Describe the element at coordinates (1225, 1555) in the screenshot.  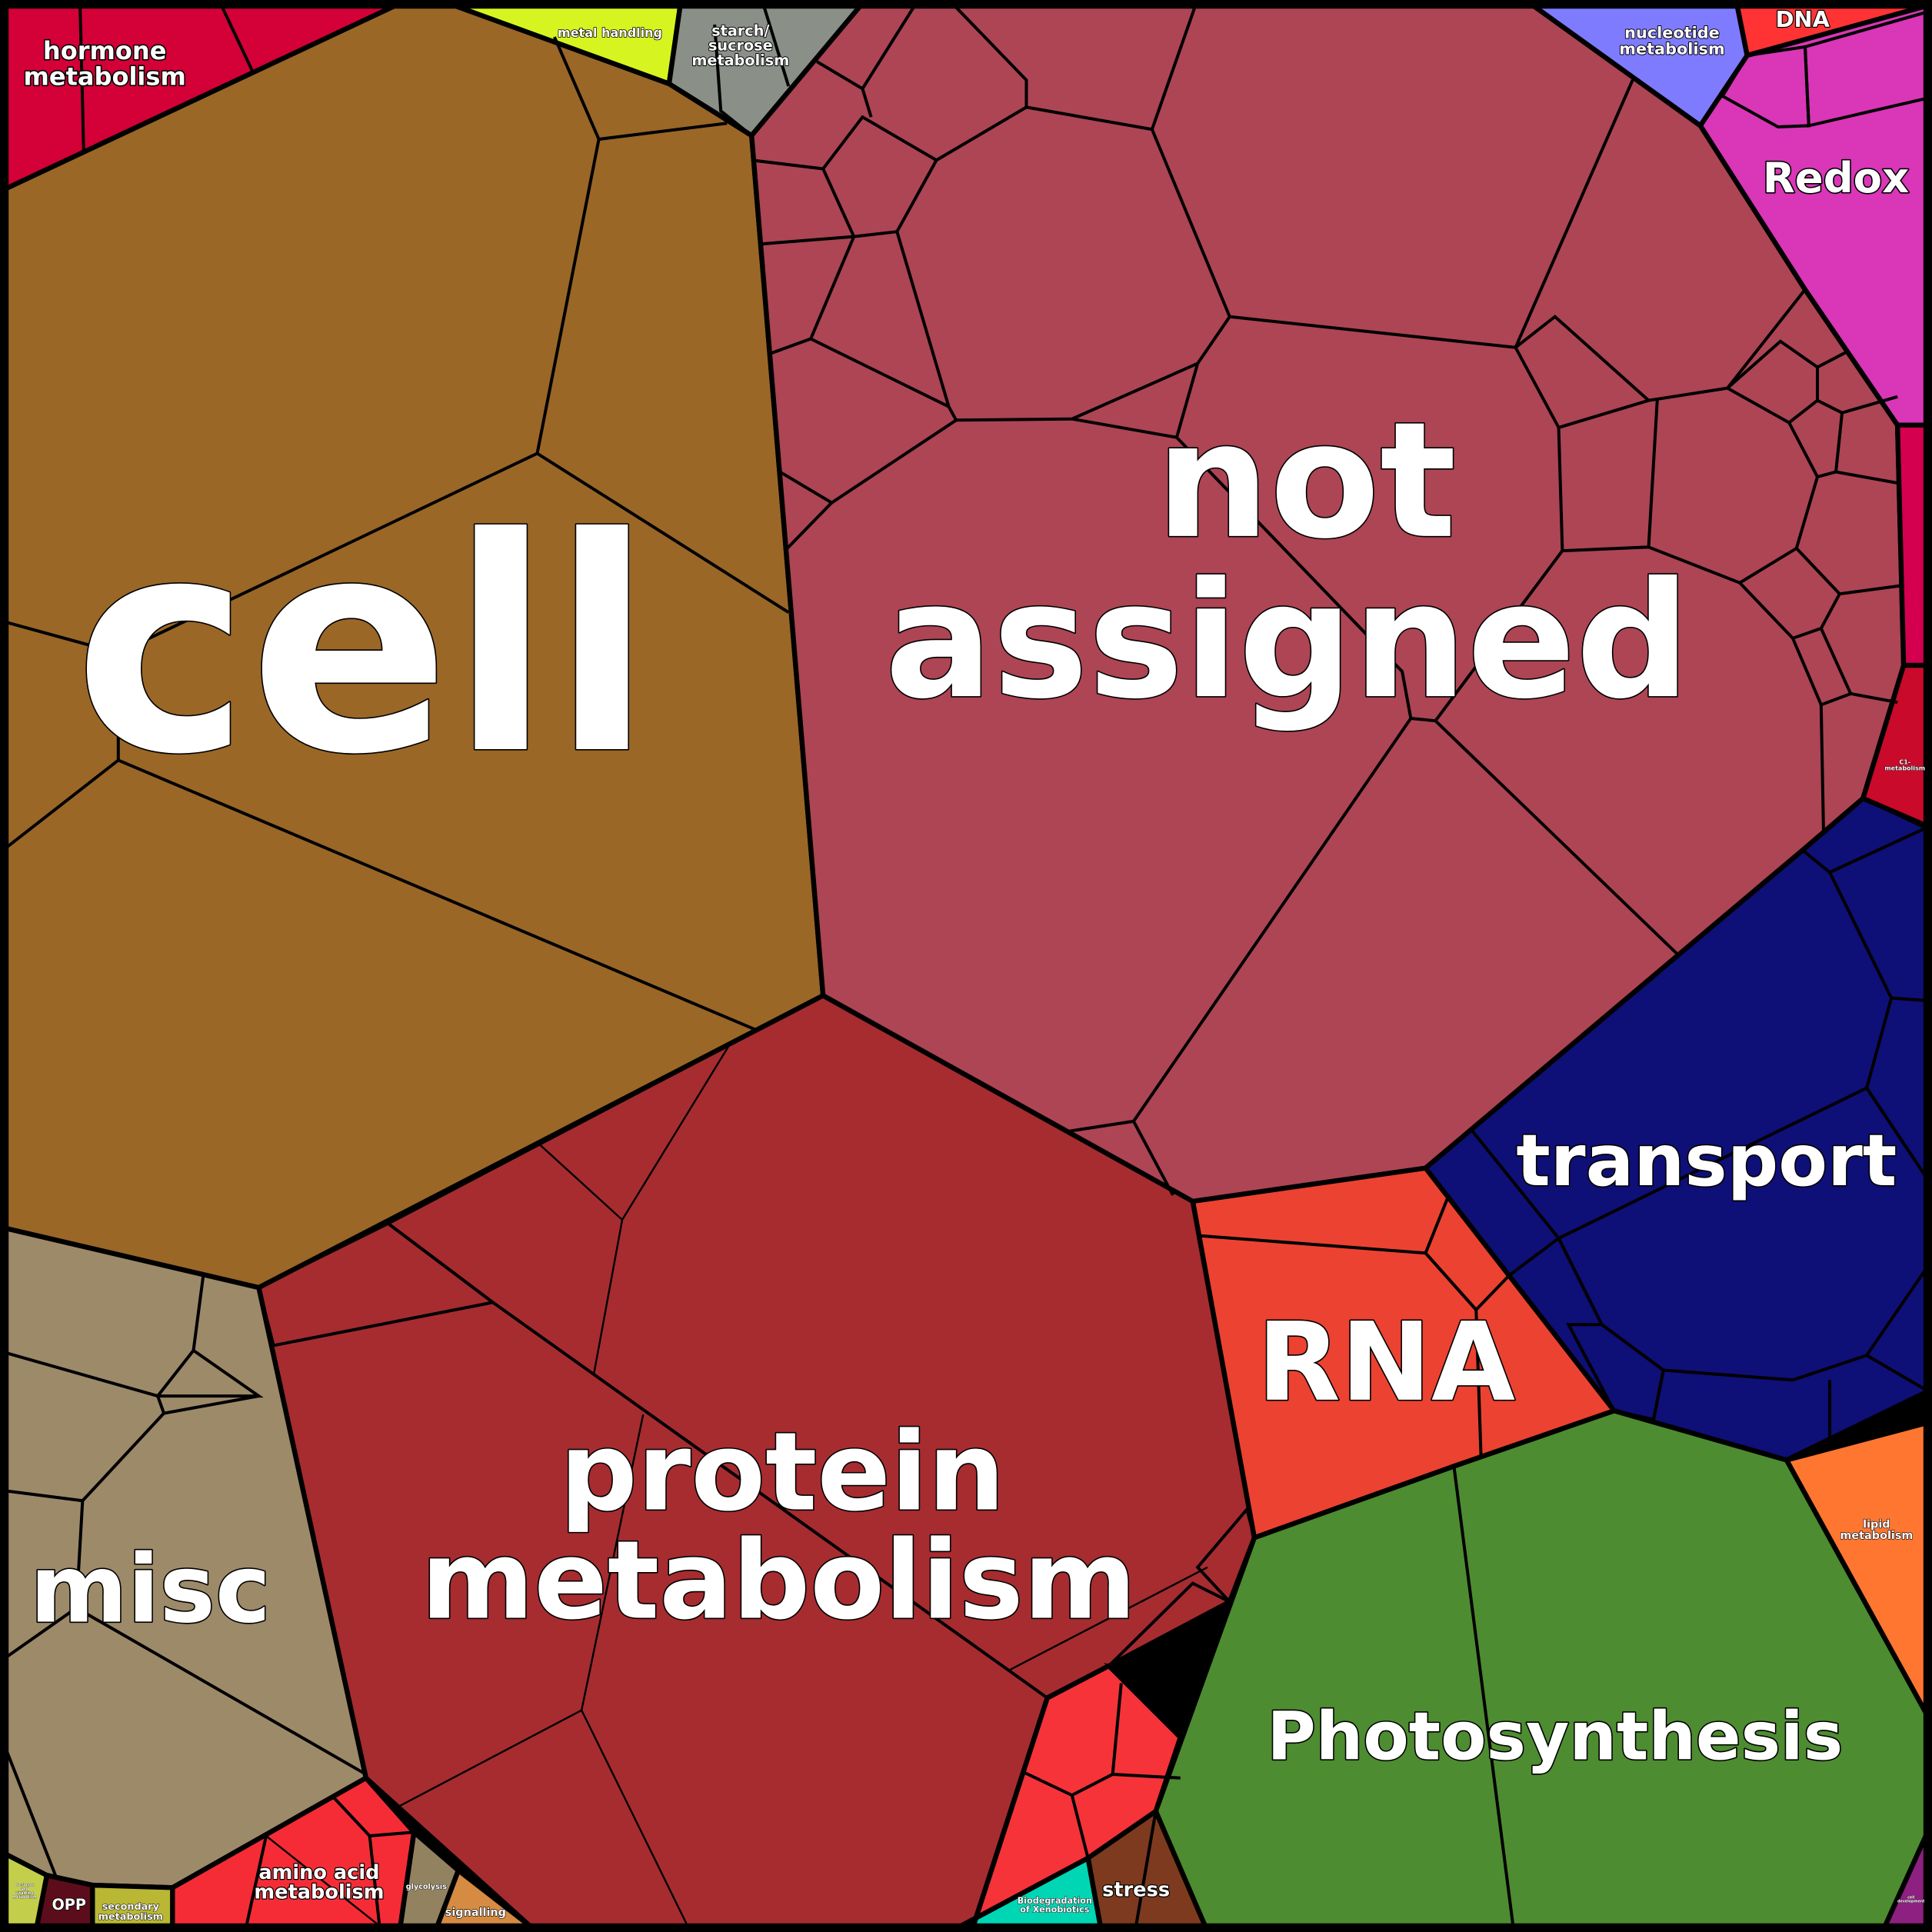
I see `protein-subcell-pink` at that location.